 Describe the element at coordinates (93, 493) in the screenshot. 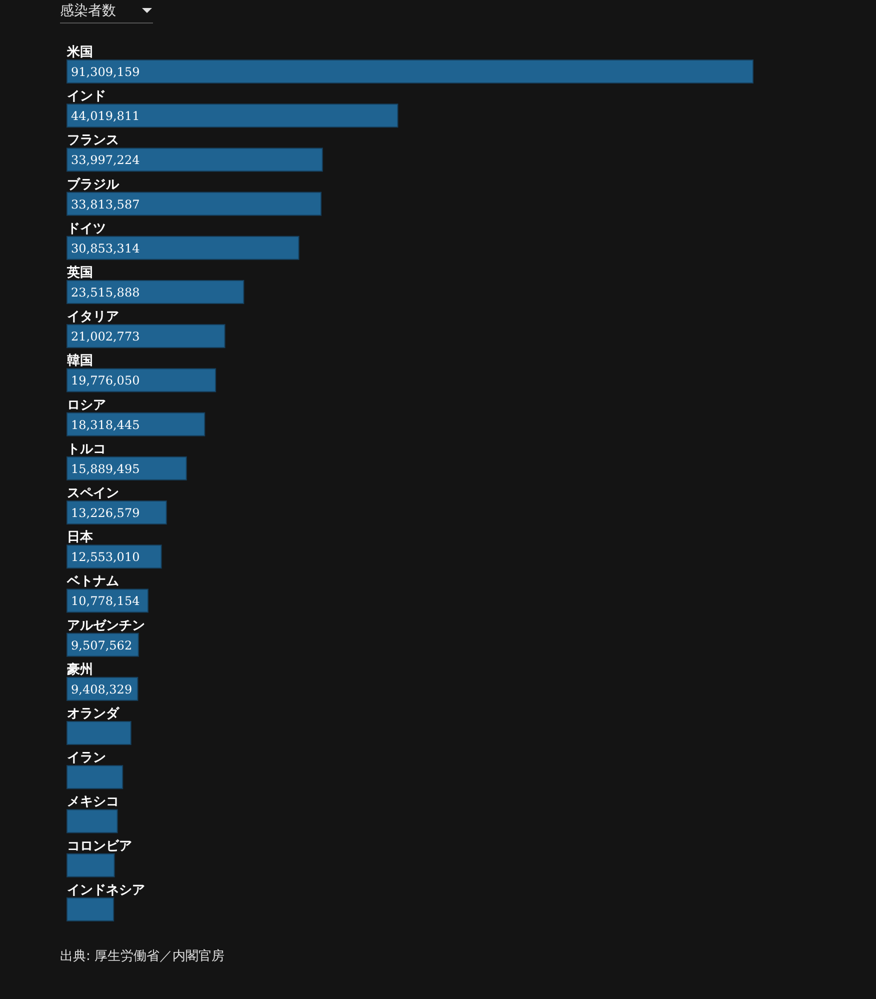

I see `y-tick-label: スペイン` at that location.